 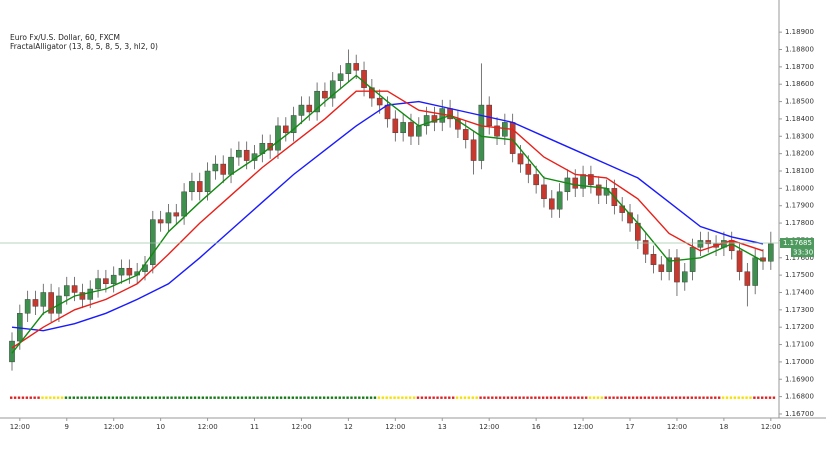 What do you see at coordinates (799, 32) in the screenshot?
I see `y-tick-label: 1.18900` at bounding box center [799, 32].